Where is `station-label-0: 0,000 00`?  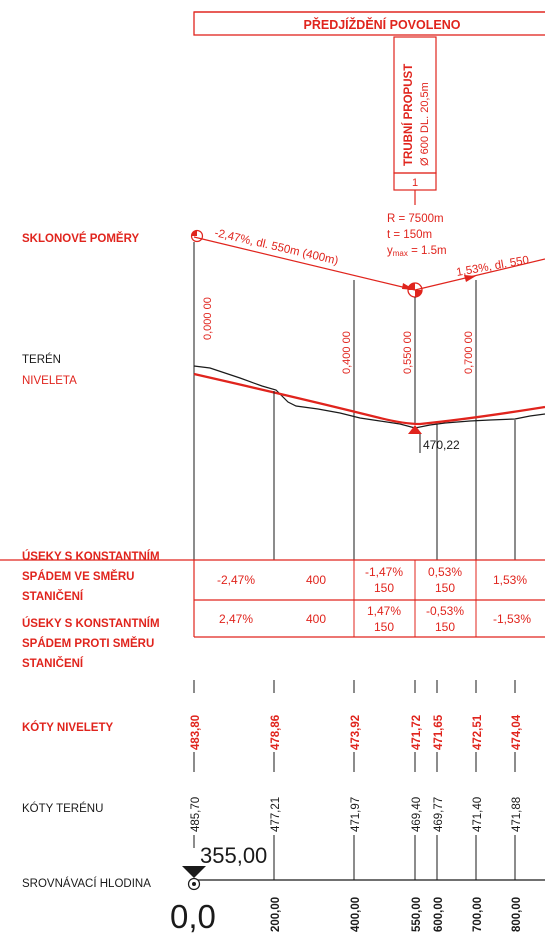 station-label-0: 0,000 00 is located at coordinates (208, 318).